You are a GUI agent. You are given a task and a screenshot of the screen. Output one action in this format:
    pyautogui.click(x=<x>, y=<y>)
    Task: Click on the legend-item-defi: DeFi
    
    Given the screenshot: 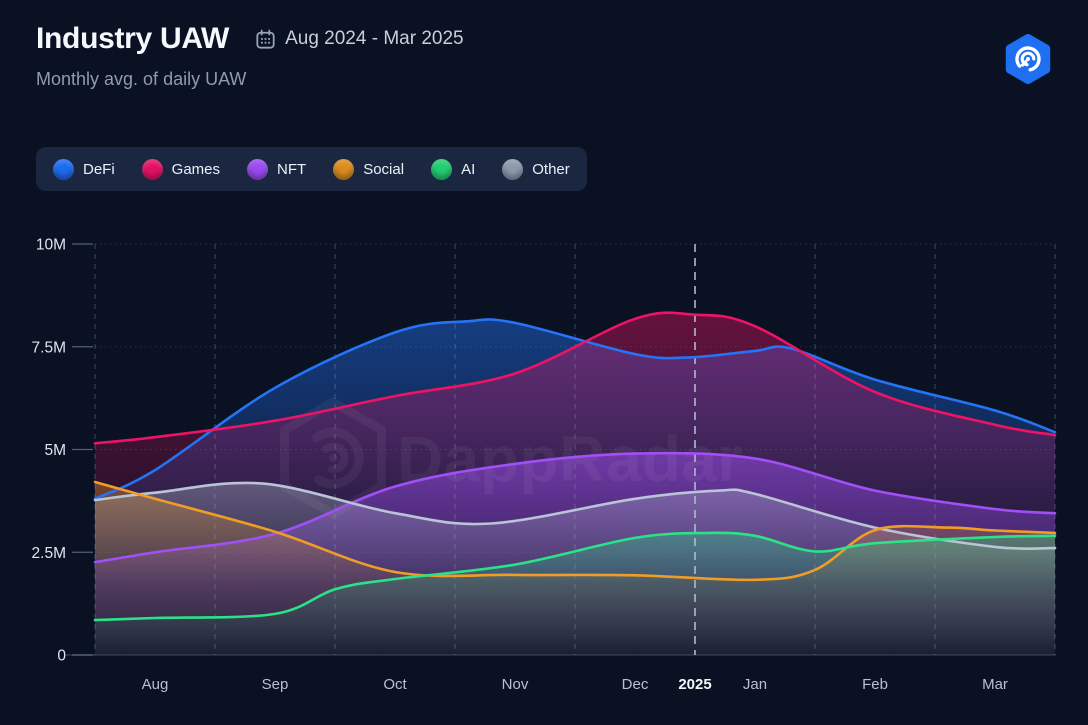 What is the action you would take?
    pyautogui.click(x=84, y=169)
    